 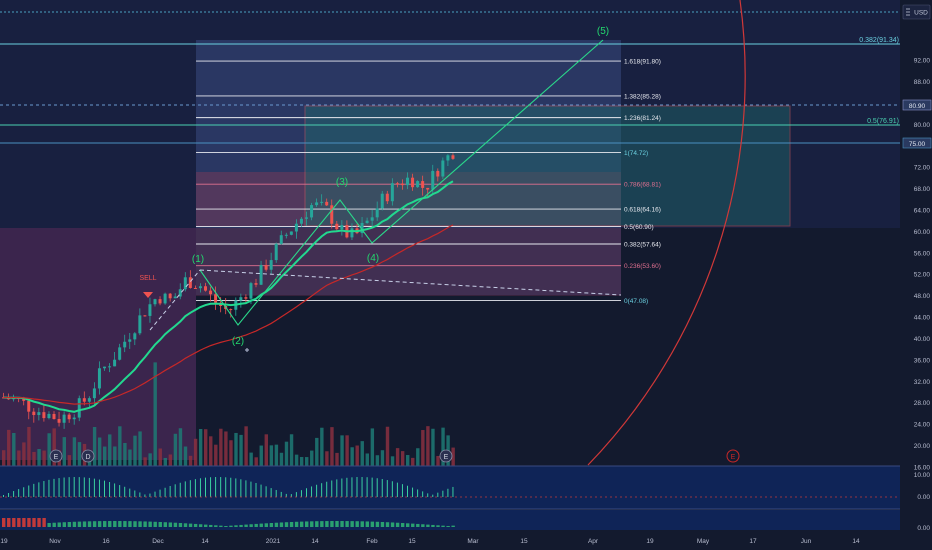 What do you see at coordinates (917, 143) in the screenshot?
I see `current-price-badge: 75.00` at bounding box center [917, 143].